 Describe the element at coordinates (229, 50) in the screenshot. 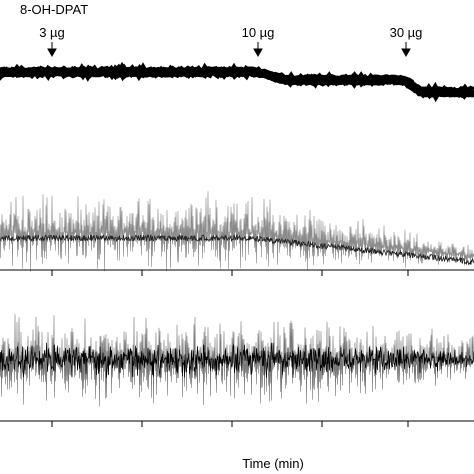

I see `dose-arrows` at that location.